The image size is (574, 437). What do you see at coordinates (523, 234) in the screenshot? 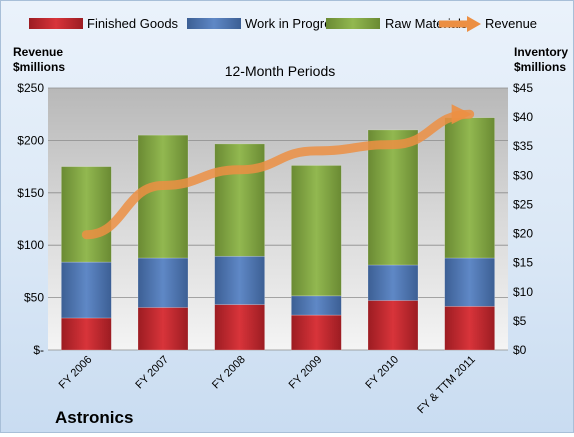
I see `right-axis-tick-label: $20` at bounding box center [523, 234].